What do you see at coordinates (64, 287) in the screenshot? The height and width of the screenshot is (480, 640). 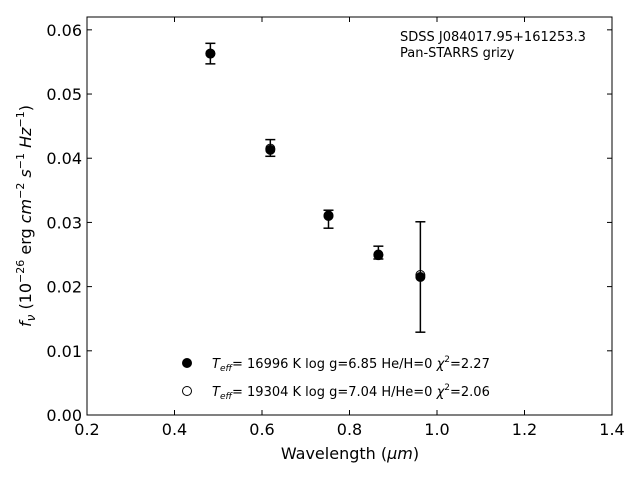 I see `y-tick-label: 0.02` at bounding box center [64, 287].